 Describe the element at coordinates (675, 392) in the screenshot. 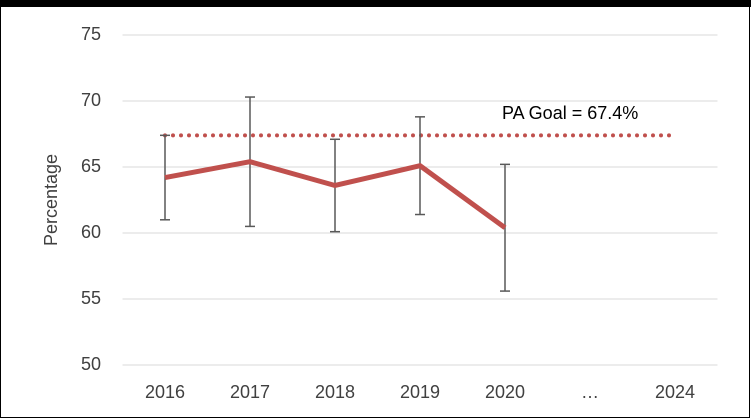

I see `x-tick-label: 2024` at that location.